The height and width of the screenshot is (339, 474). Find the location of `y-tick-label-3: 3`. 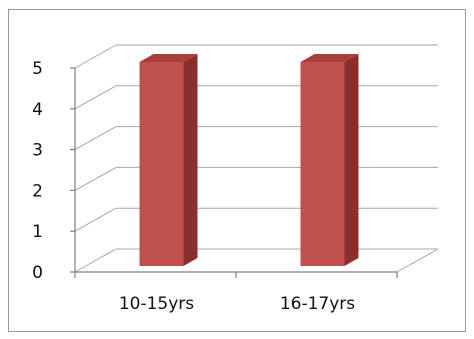

y-tick-label-3: 3 is located at coordinates (37, 151).